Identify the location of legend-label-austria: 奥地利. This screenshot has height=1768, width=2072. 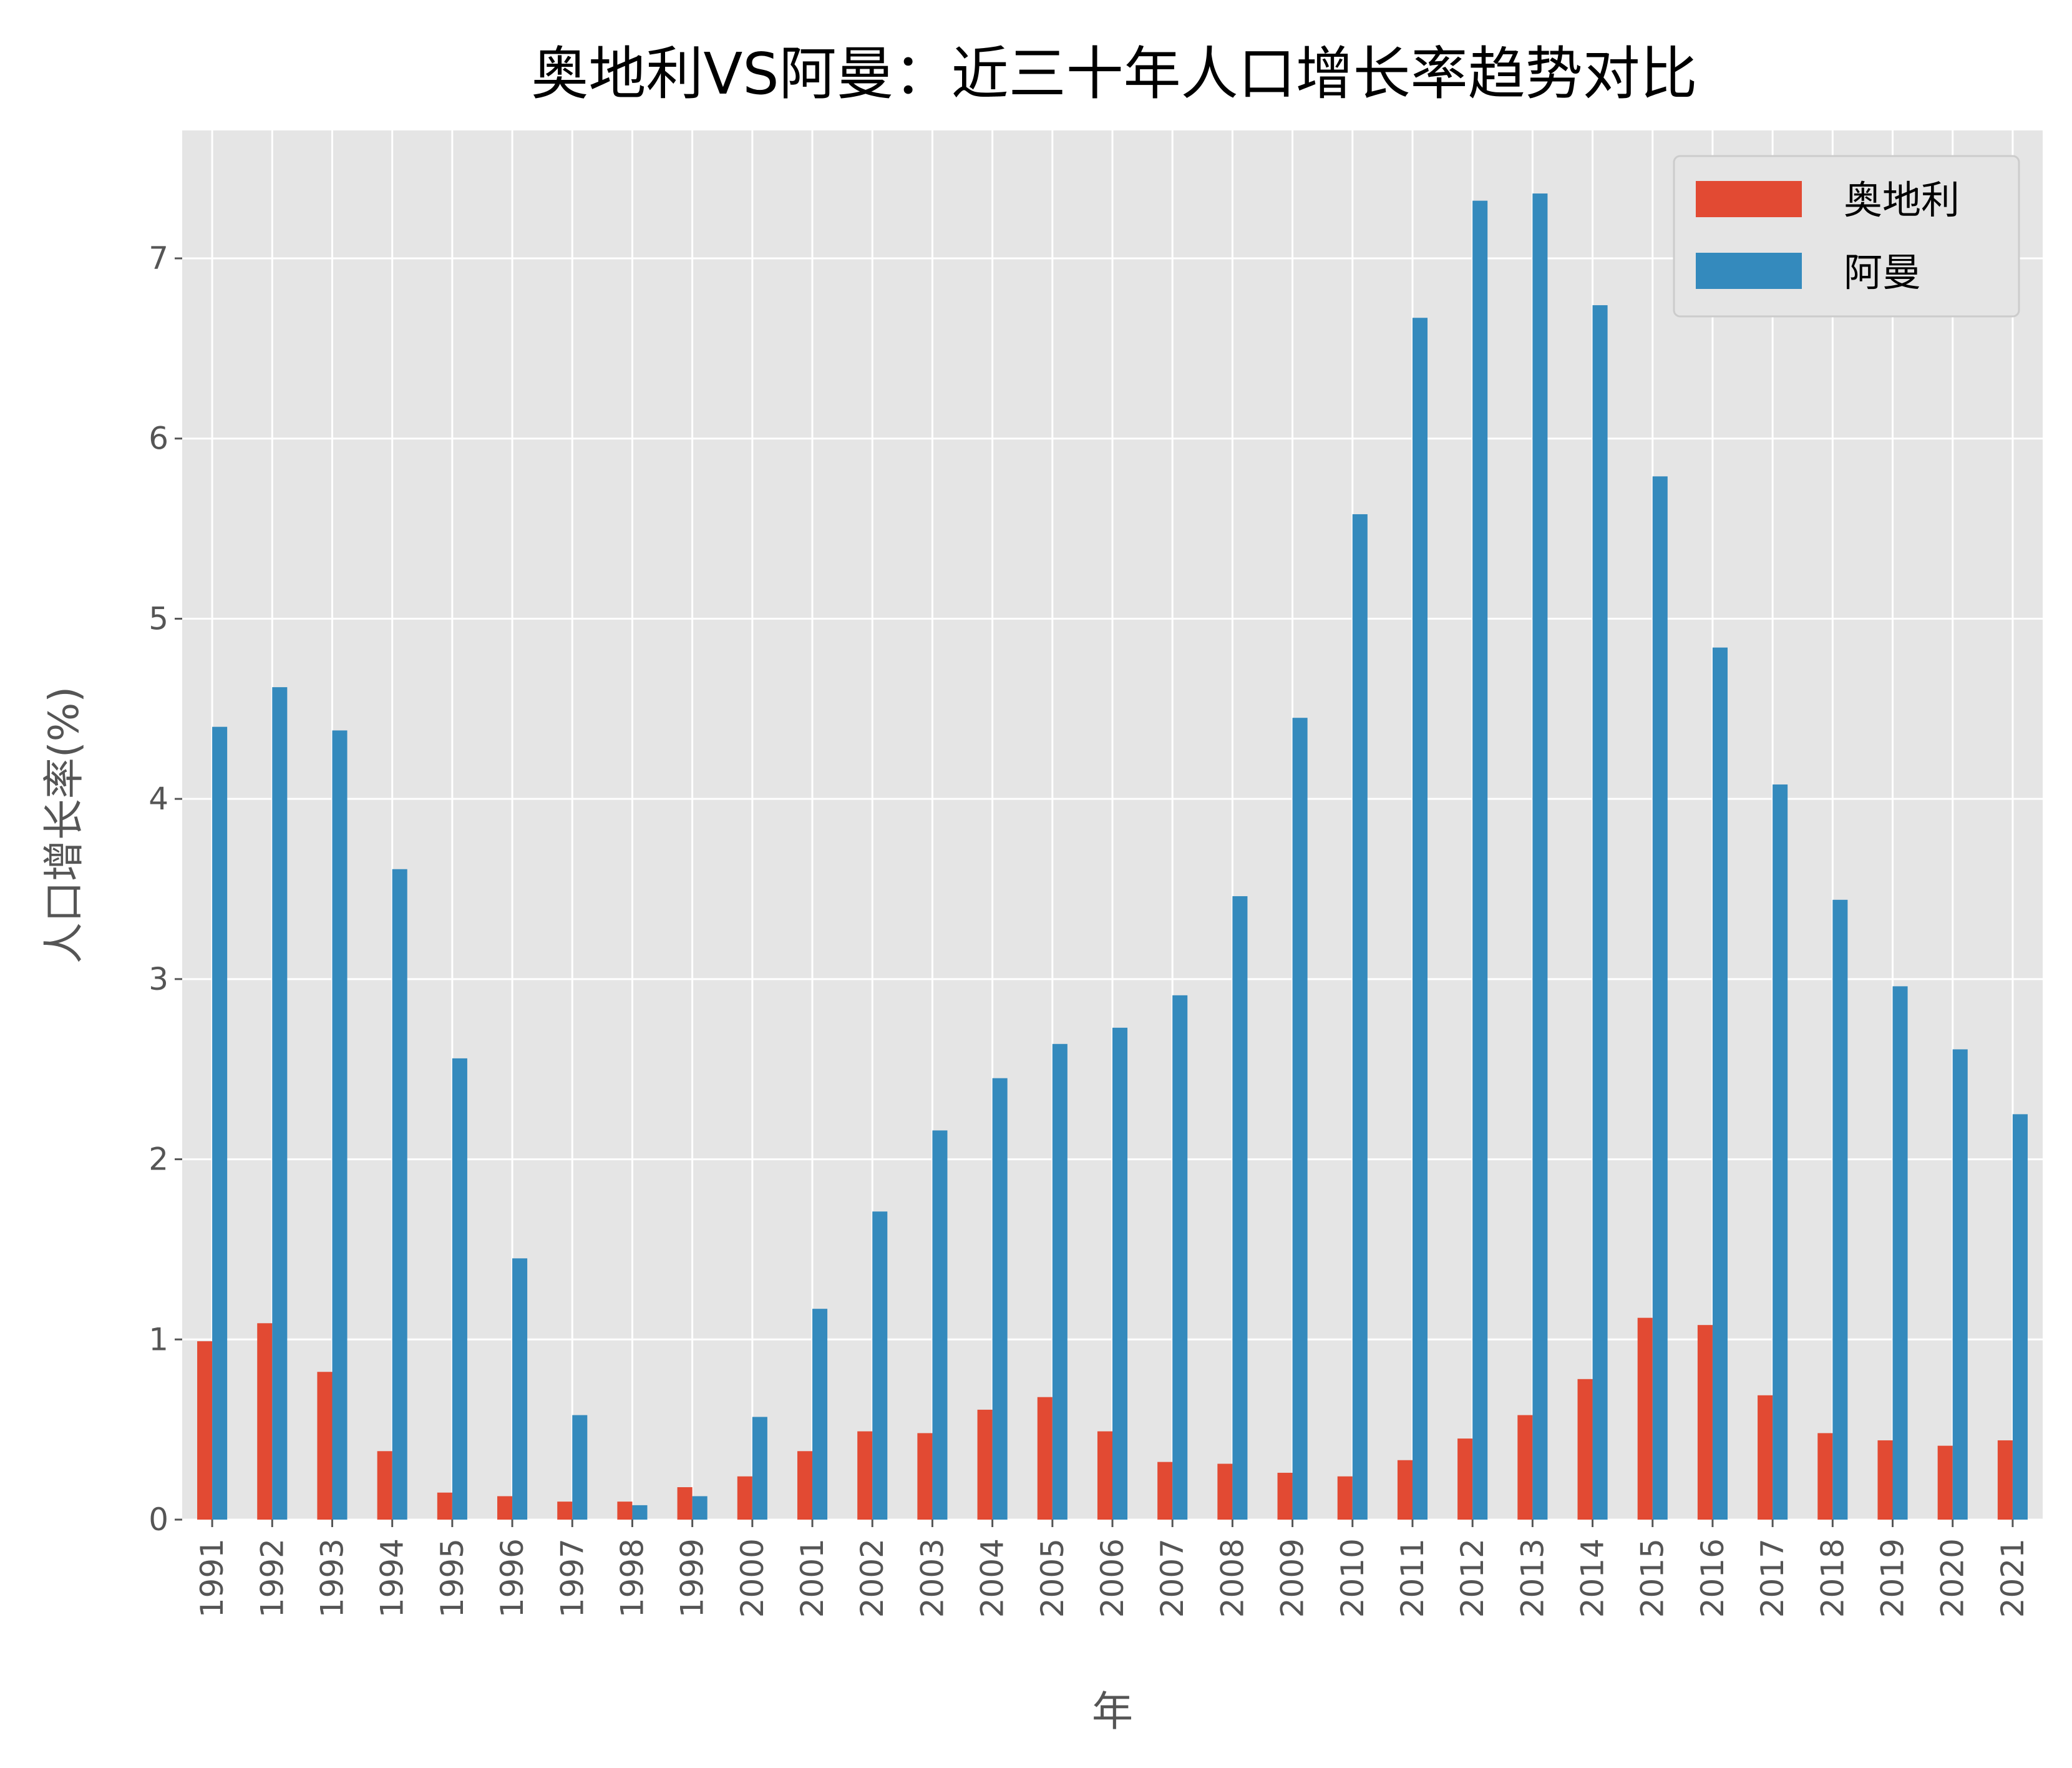
(1902, 200).